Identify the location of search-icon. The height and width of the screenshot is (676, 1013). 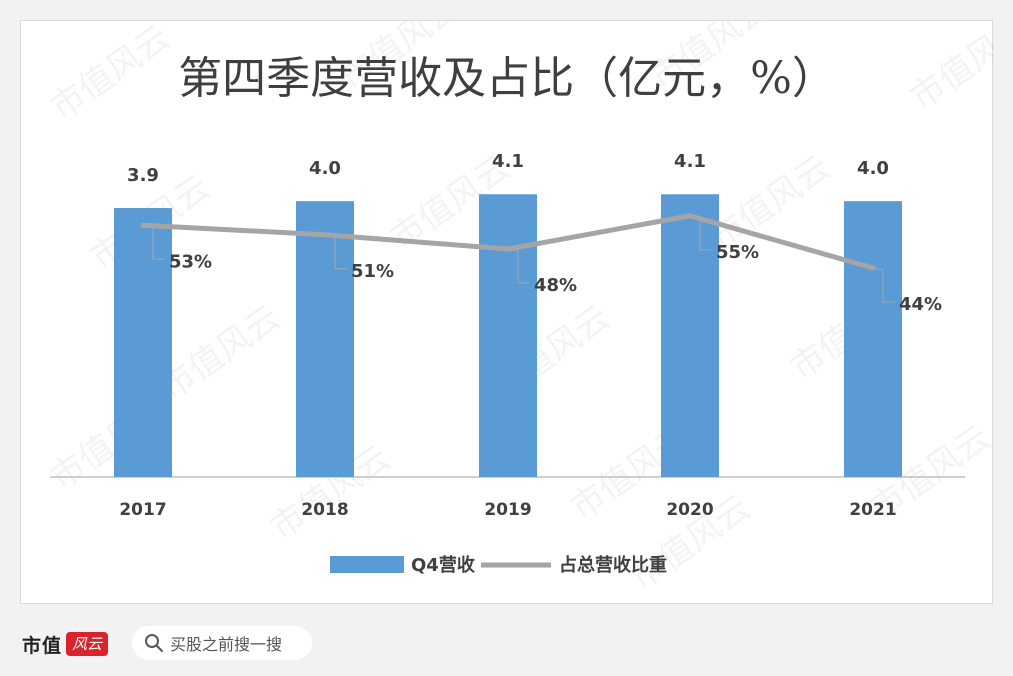
(154, 643).